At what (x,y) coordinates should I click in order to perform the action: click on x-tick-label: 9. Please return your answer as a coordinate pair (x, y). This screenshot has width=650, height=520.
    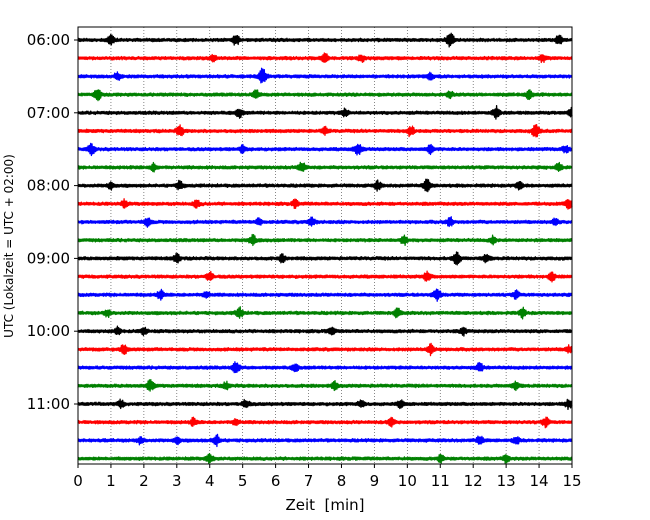
    Looking at the image, I should click on (375, 481).